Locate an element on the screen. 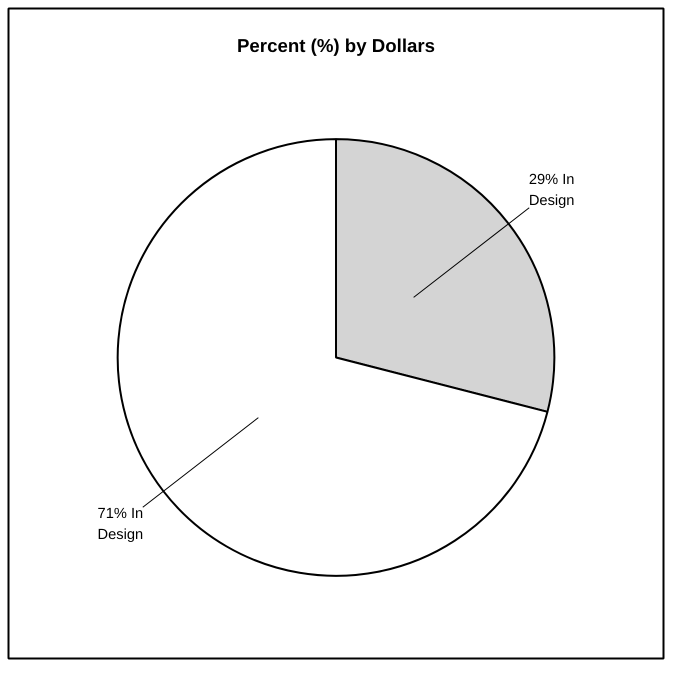  slice-label: 71% In Design is located at coordinates (121, 525).